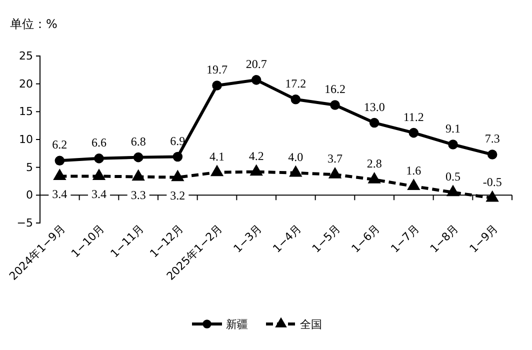  What do you see at coordinates (374, 163) in the screenshot?
I see `data-label: 2.8` at bounding box center [374, 163].